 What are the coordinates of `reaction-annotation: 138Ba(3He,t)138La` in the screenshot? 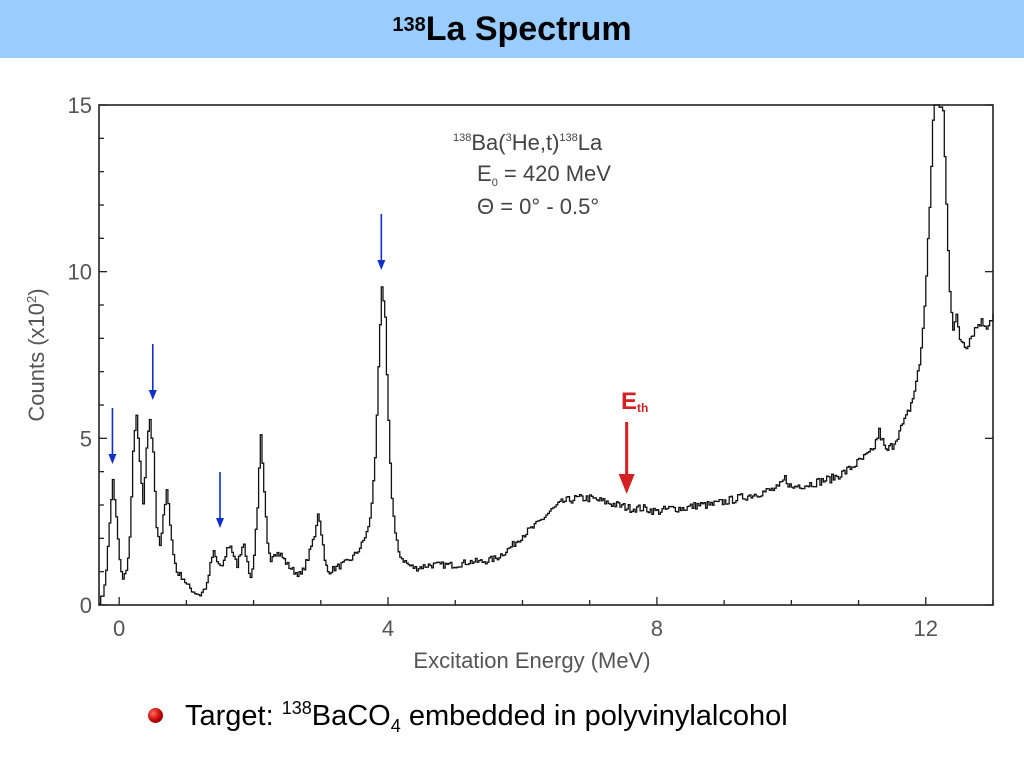 It's located at (528, 142).